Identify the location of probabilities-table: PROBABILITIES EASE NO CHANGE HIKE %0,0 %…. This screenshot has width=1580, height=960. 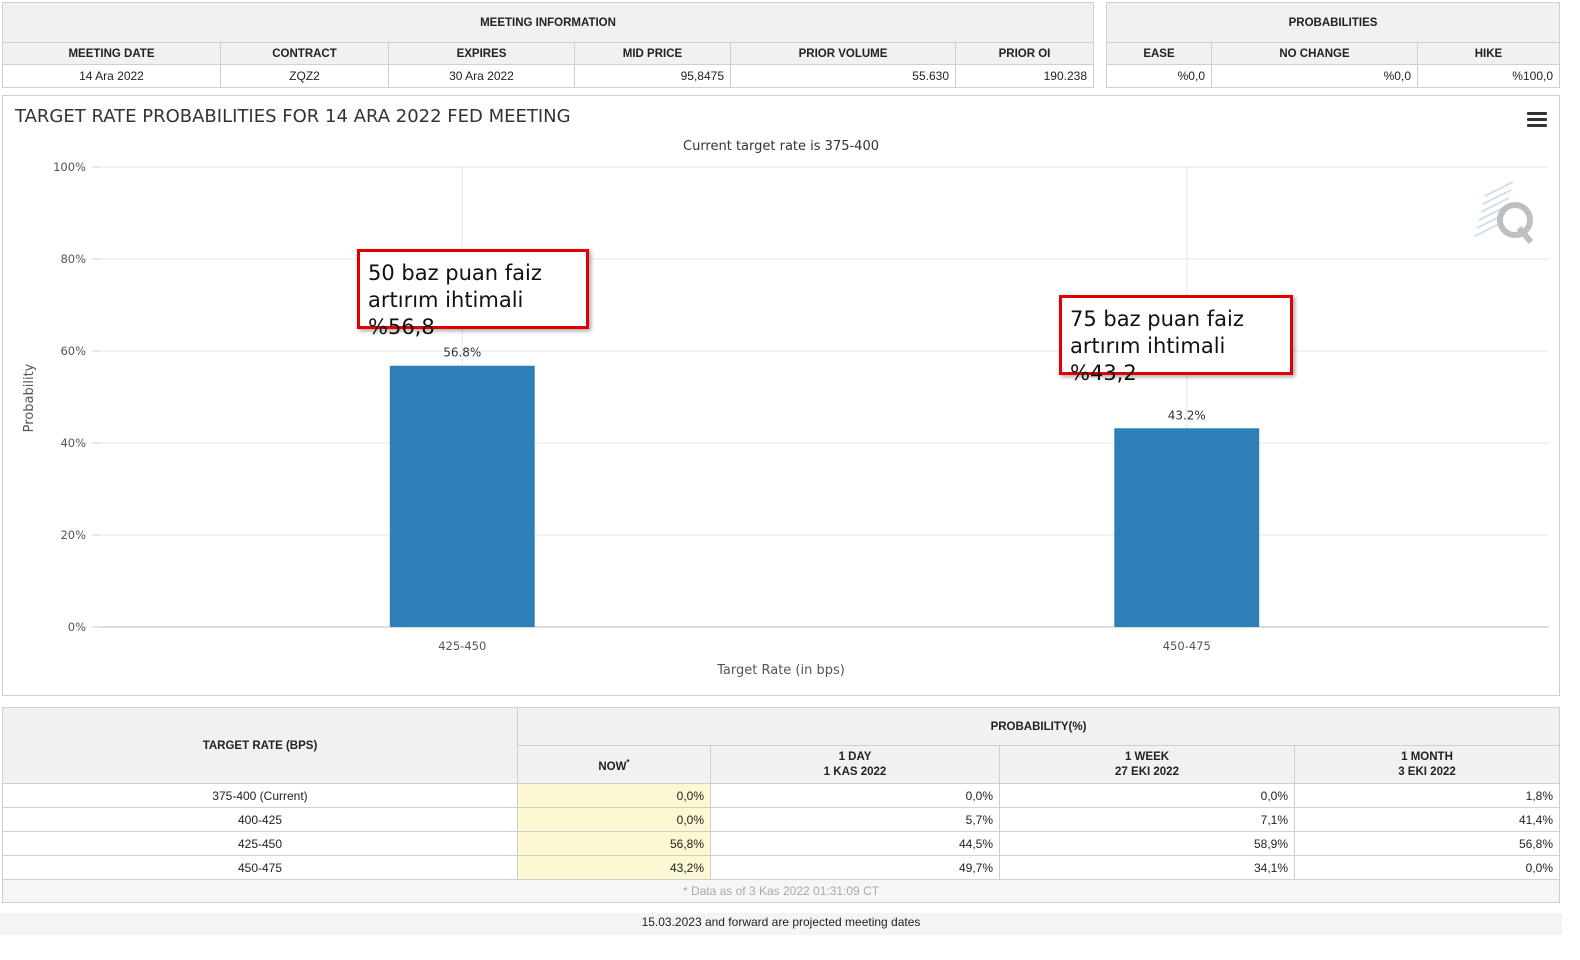
(1333, 45).